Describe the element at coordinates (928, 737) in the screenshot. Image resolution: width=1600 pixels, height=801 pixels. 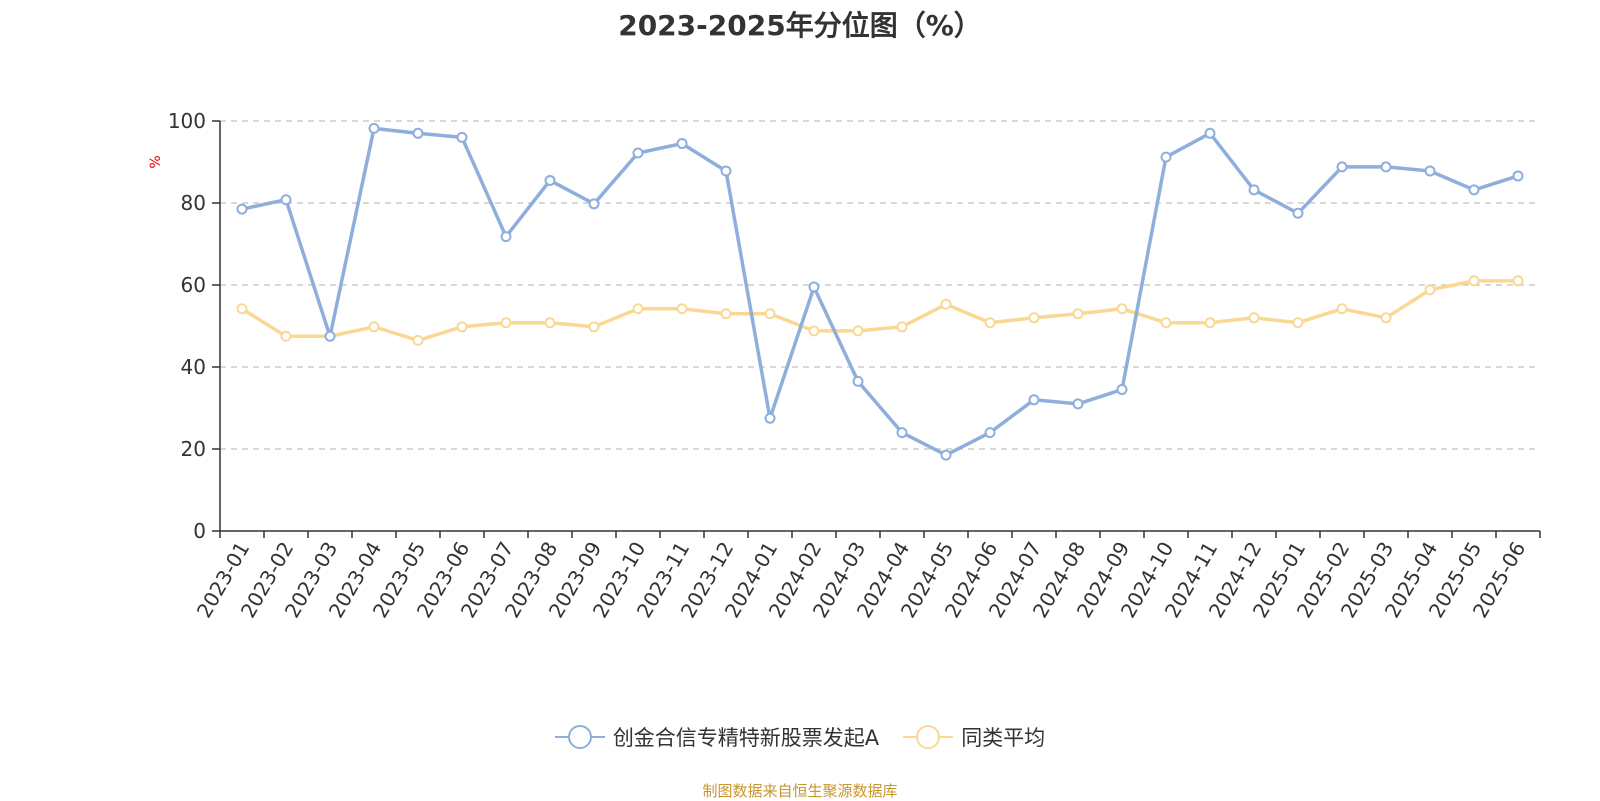
I see `legend-marker-average` at that location.